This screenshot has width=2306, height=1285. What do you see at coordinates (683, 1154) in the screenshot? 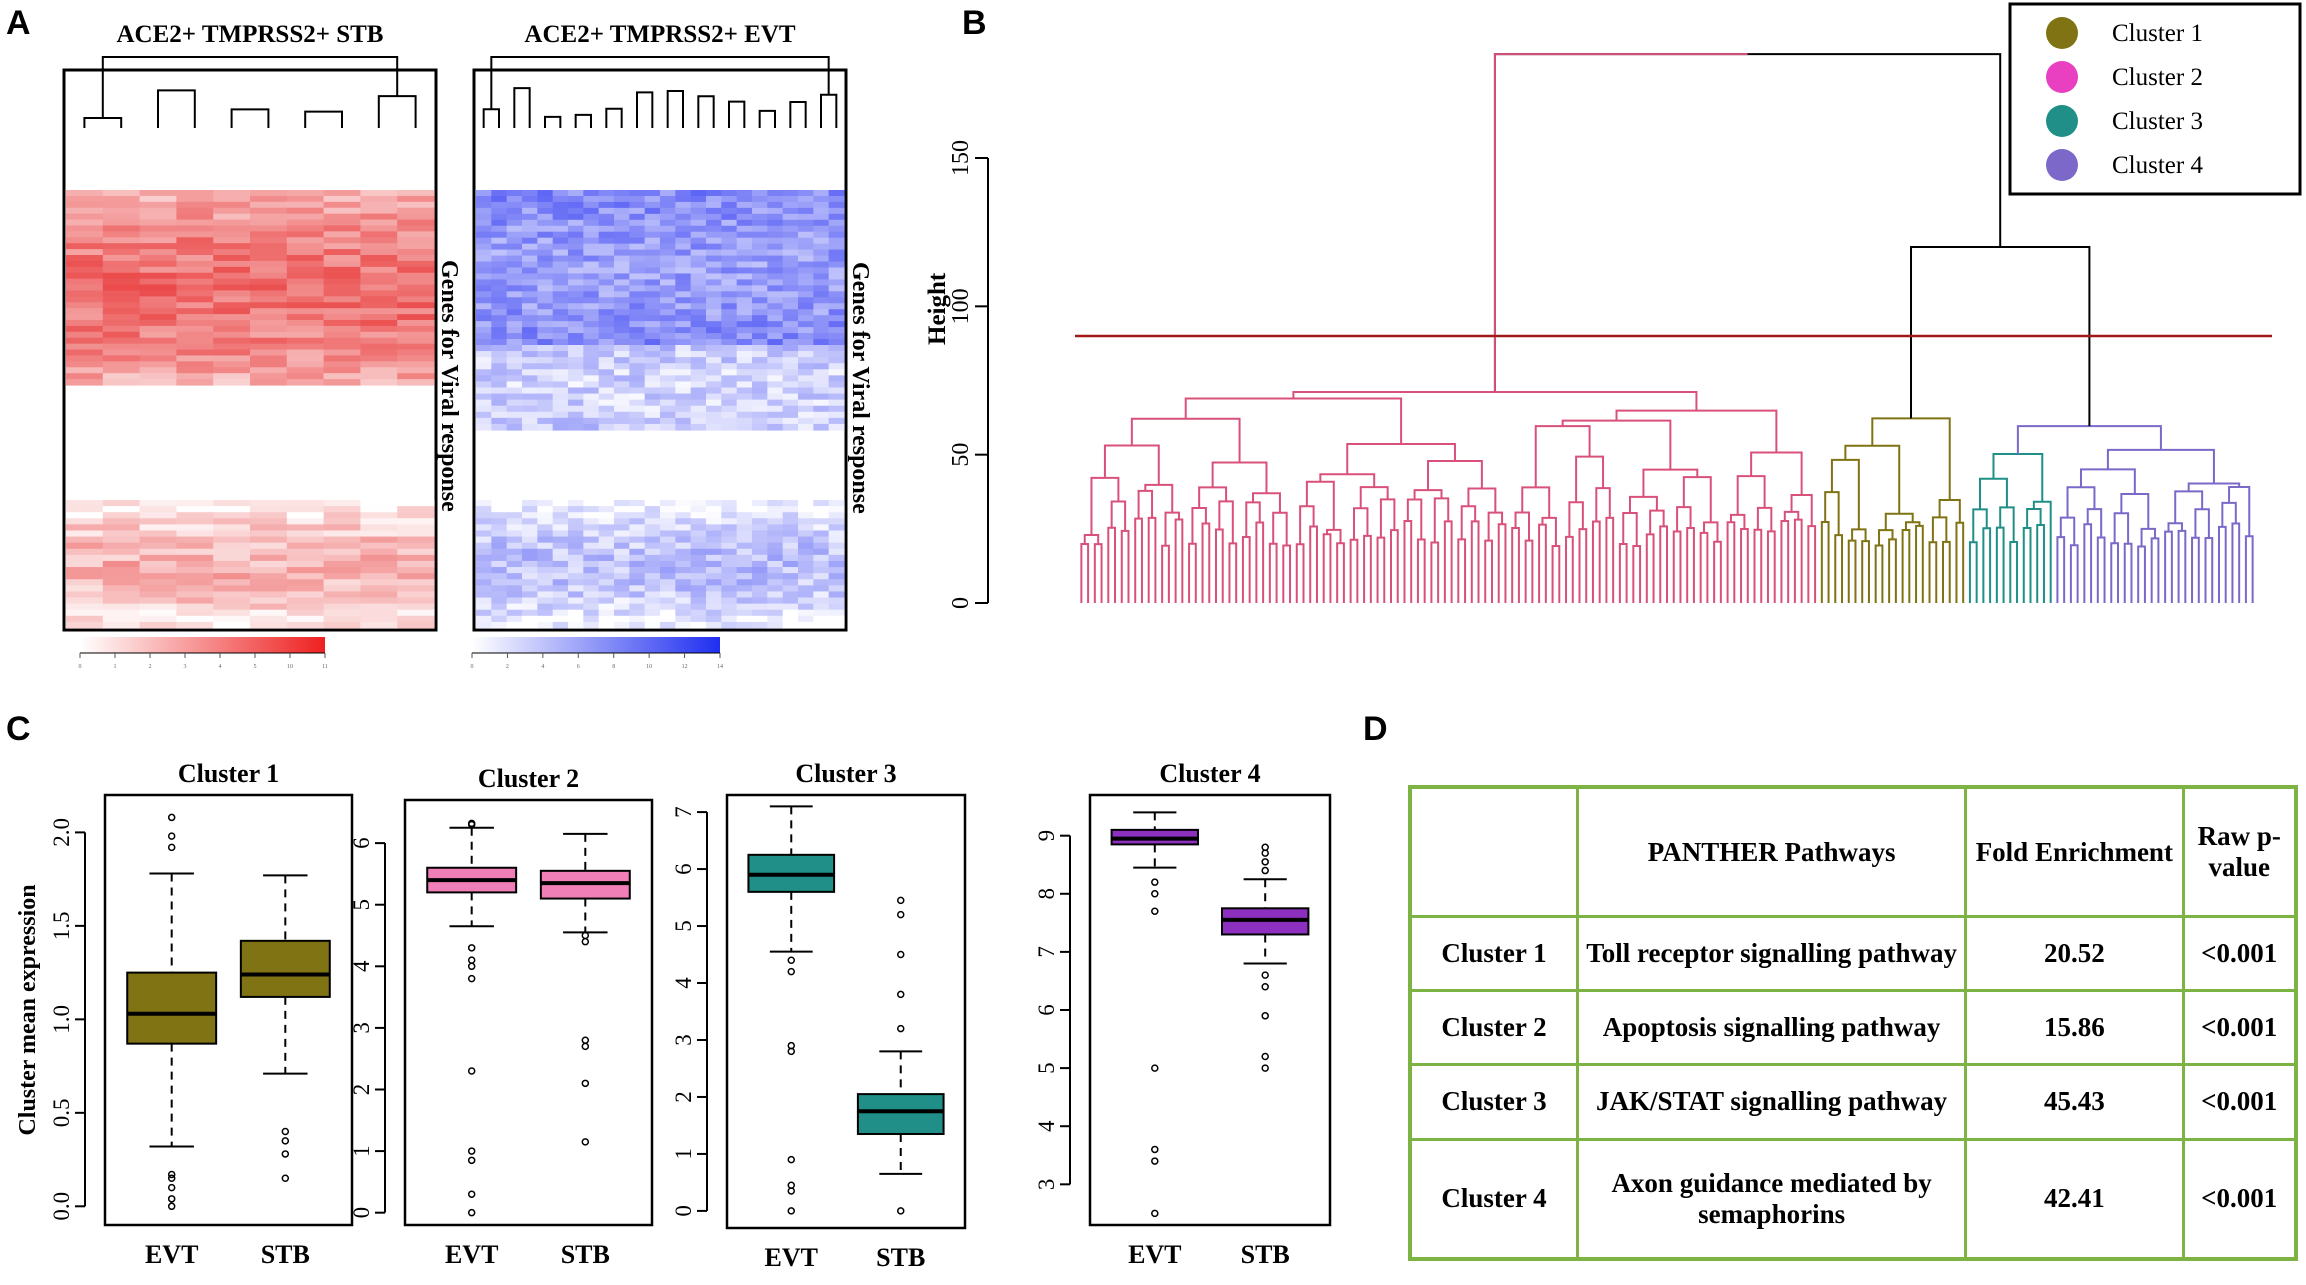
I see `boxplot-y-tick-label: 1` at bounding box center [683, 1154].